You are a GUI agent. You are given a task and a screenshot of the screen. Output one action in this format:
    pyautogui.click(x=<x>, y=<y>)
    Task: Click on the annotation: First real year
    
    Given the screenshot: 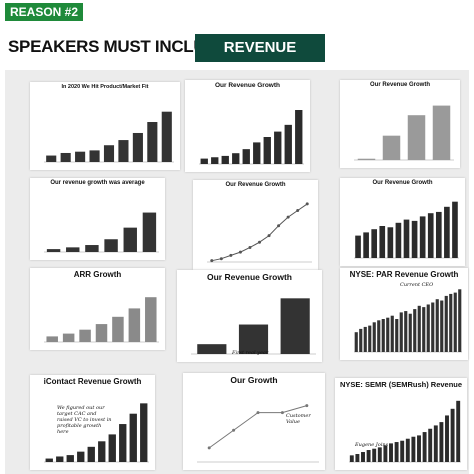 What is the action you would take?
    pyautogui.click(x=250, y=353)
    